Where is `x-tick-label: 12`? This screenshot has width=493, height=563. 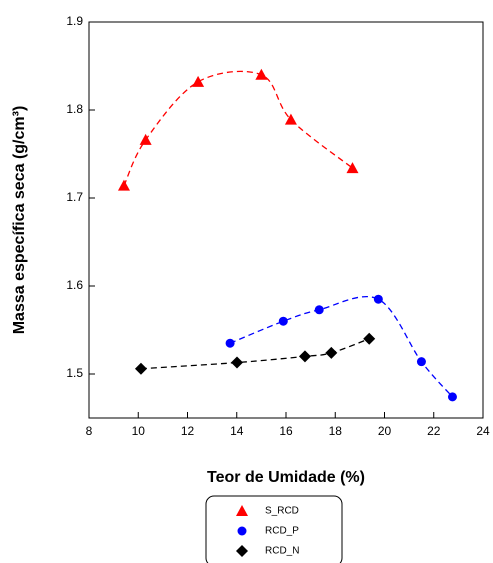
x-tick-label: 12 is located at coordinates (188, 431).